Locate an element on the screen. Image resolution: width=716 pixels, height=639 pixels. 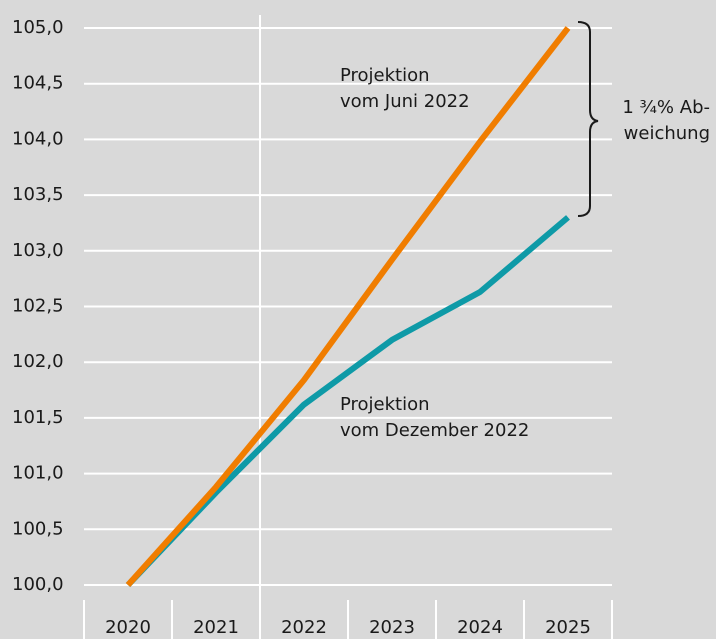
annotation: 1 ¾% Ab- is located at coordinates (666, 107).